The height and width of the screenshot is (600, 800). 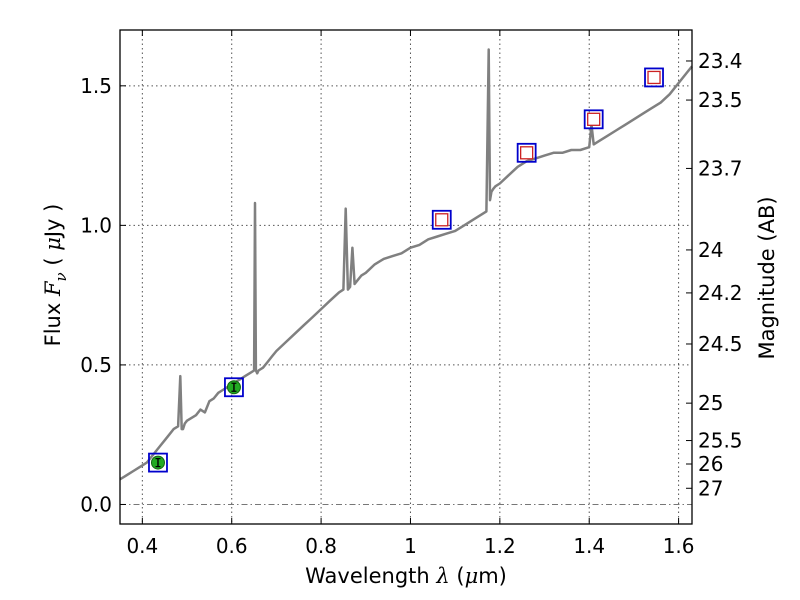 I want to click on x-tick-label: 0.6, so click(x=232, y=546).